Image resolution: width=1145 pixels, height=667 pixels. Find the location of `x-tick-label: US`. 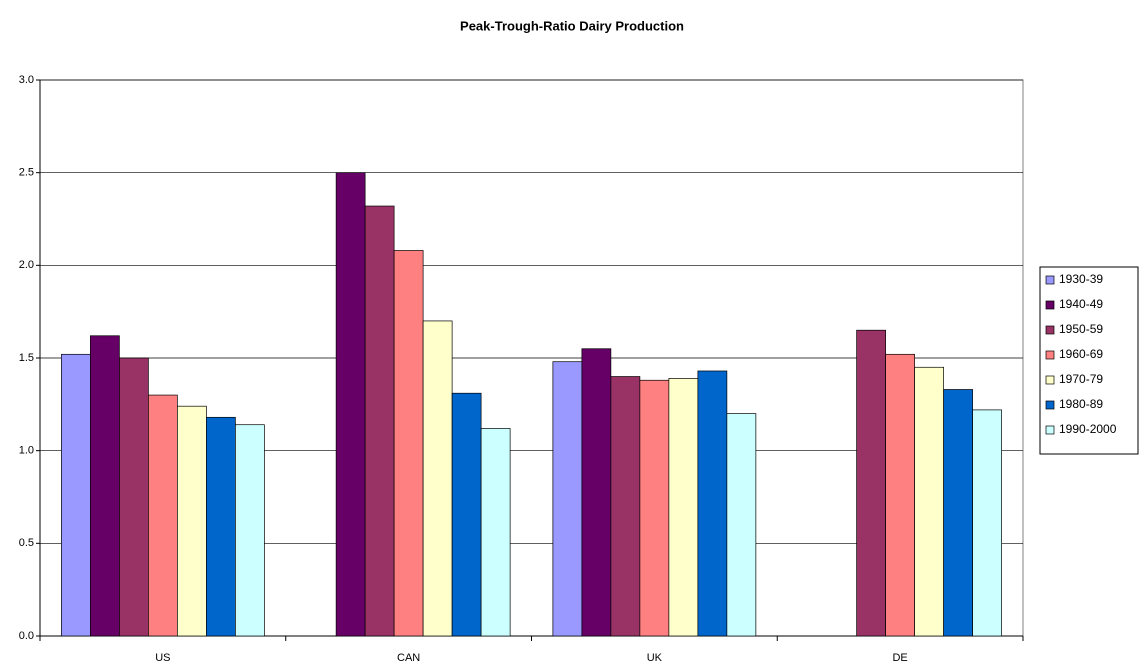

x-tick-label: US is located at coordinates (162, 658).